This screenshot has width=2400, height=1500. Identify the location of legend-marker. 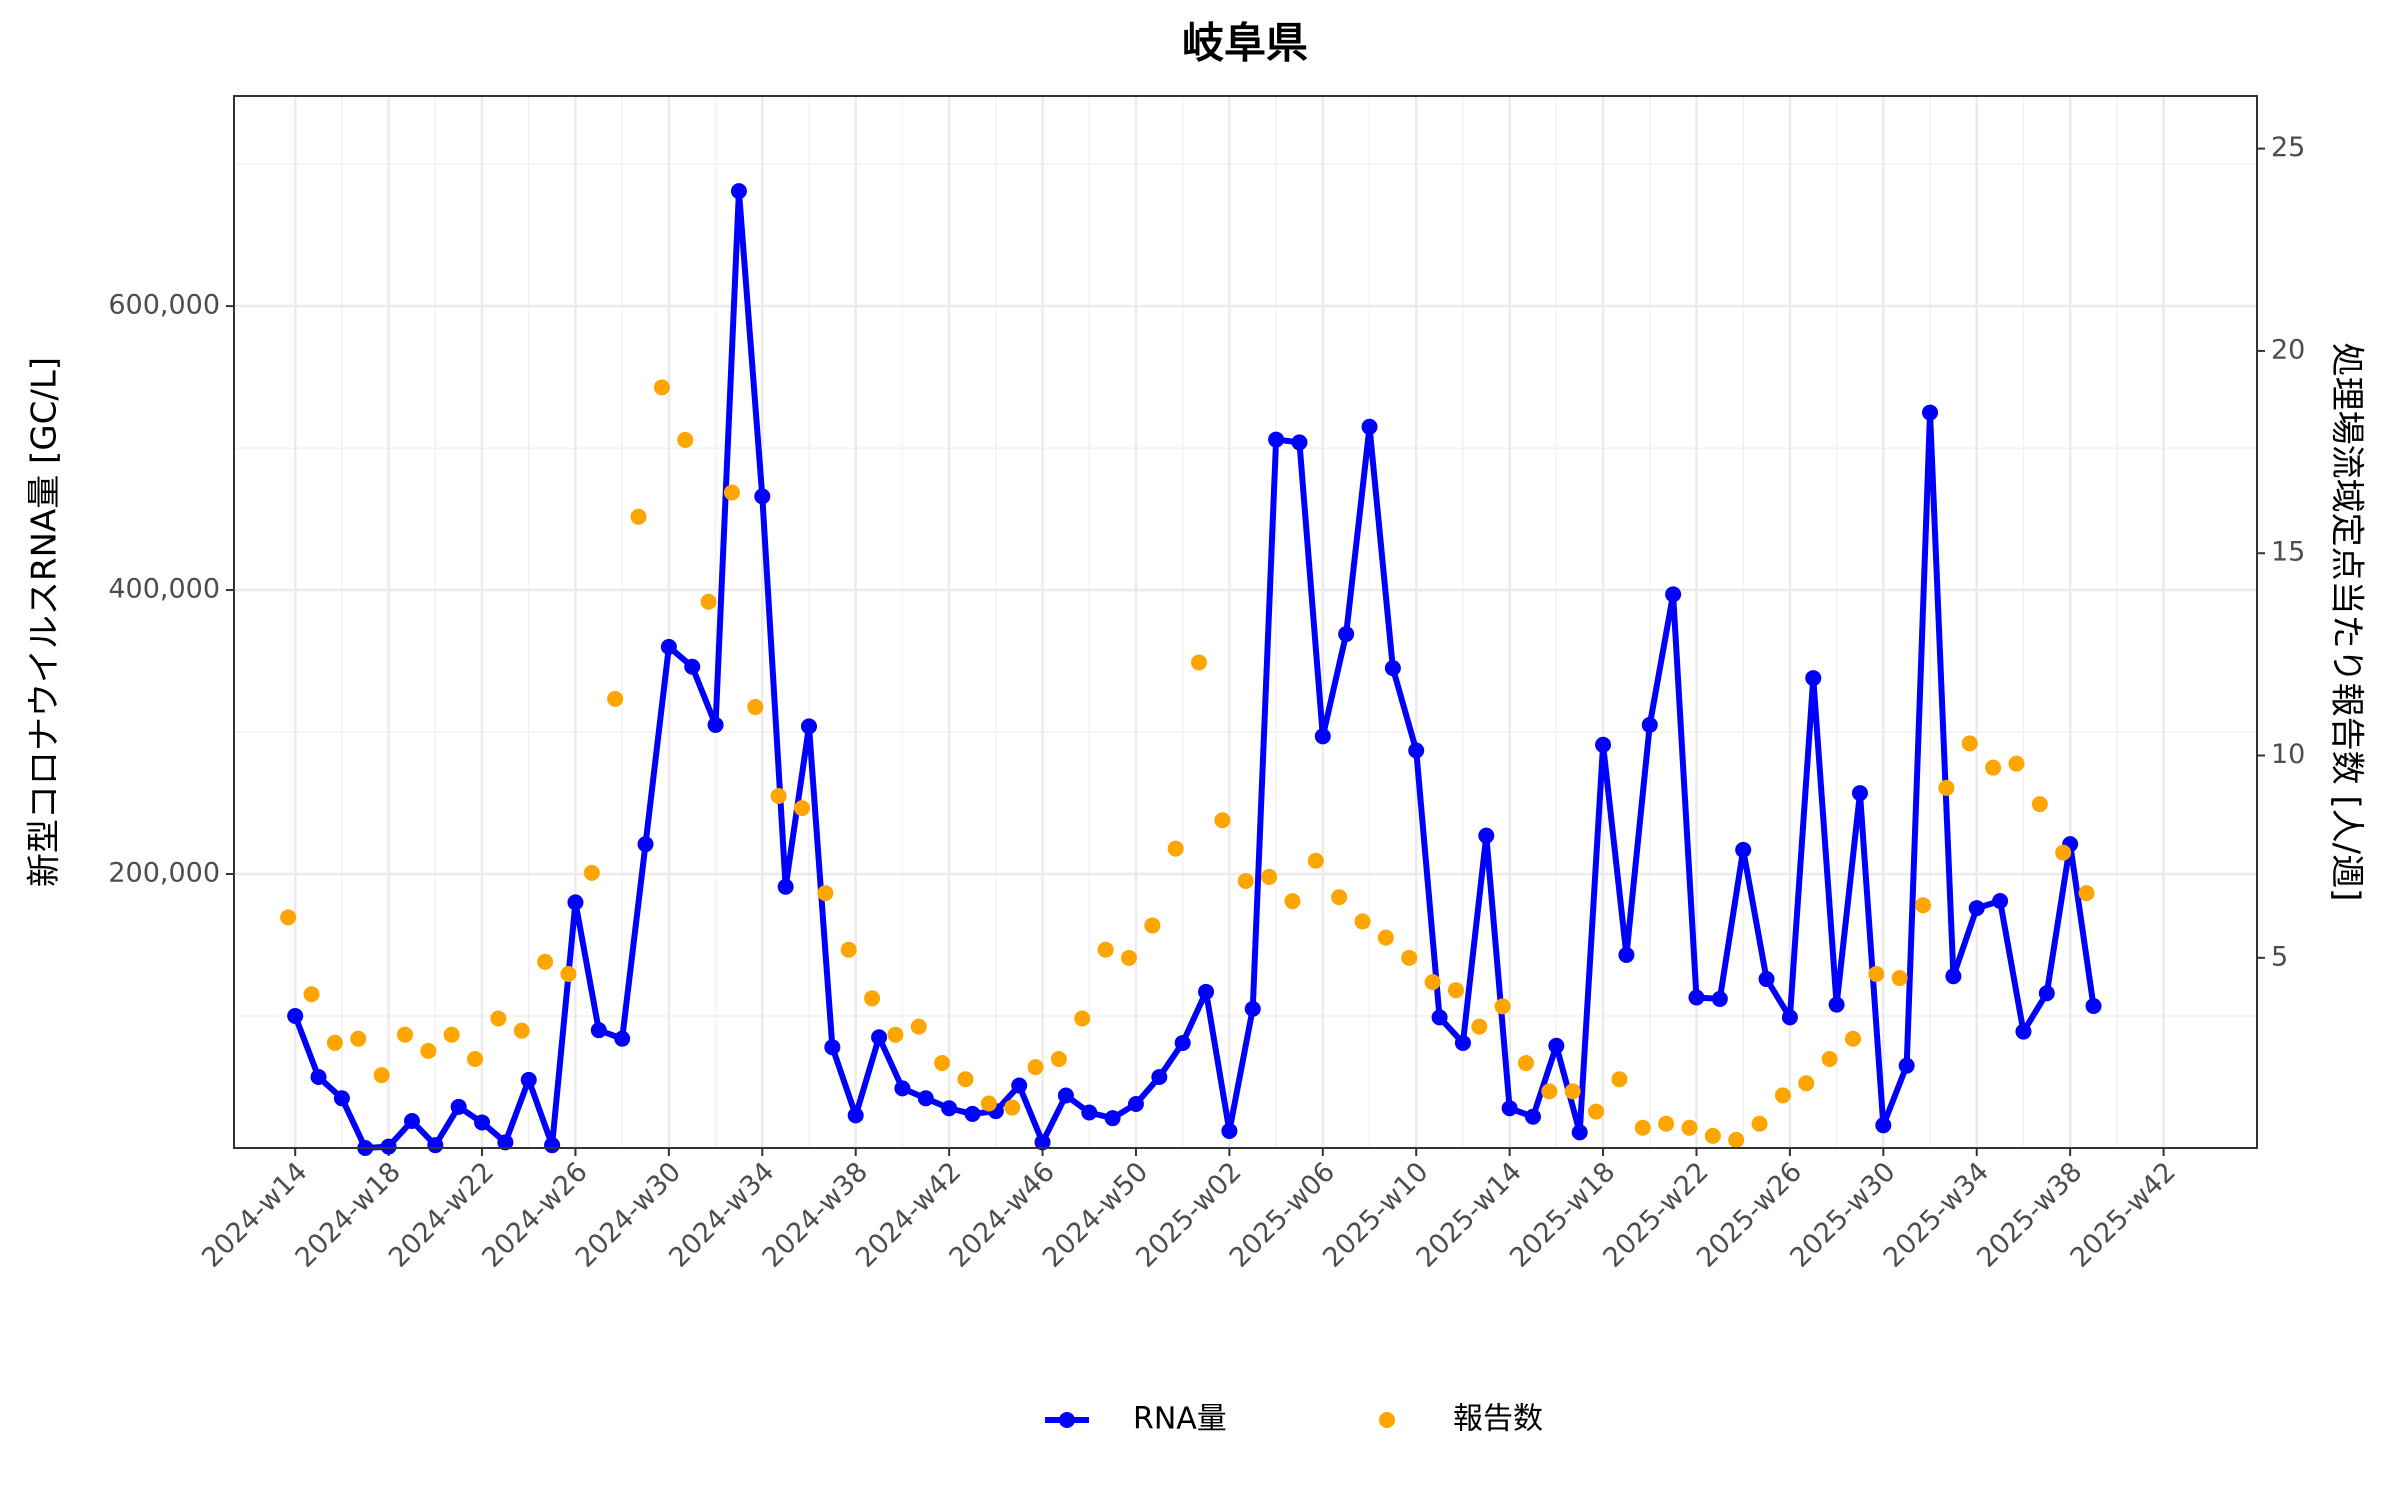
(1067, 1420).